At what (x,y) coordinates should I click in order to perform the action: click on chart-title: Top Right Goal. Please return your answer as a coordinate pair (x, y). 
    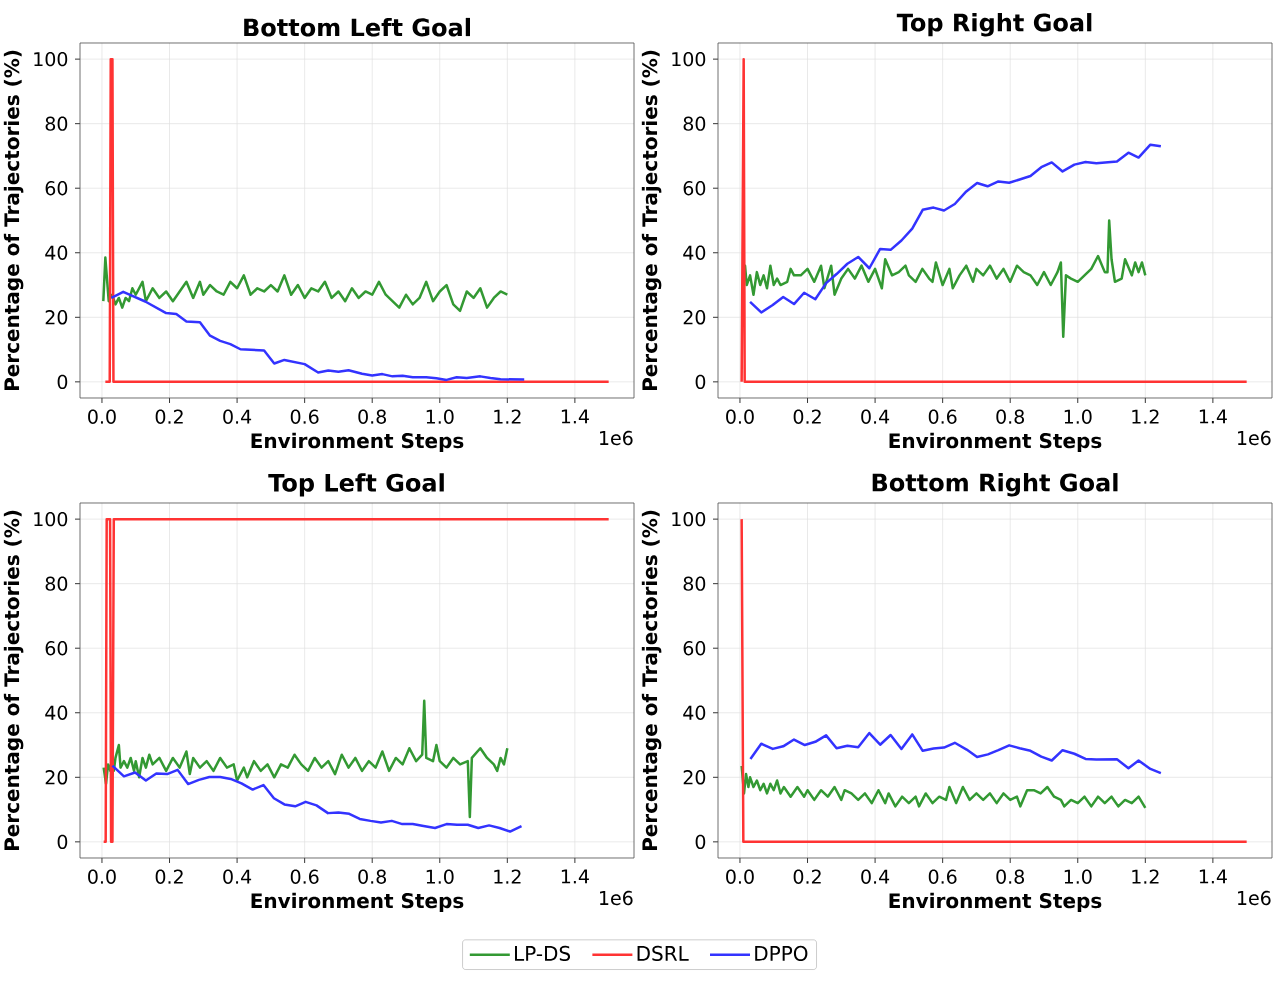
    Looking at the image, I should click on (994, 25).